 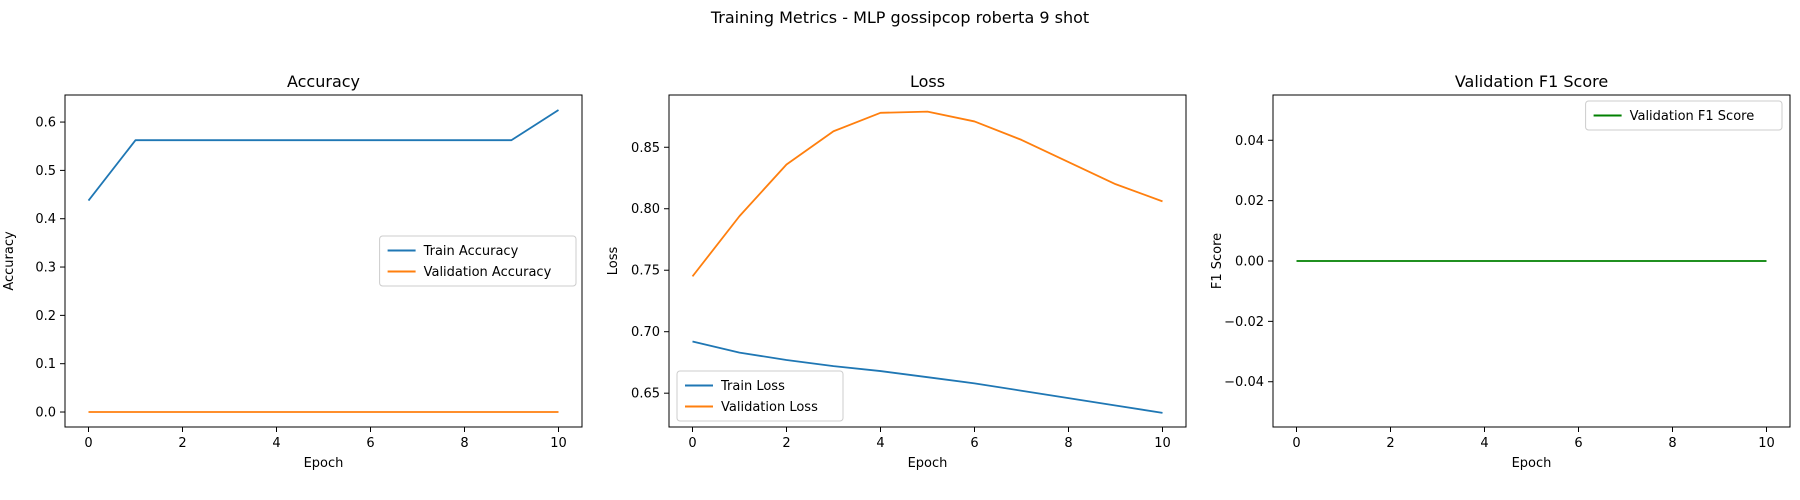 I want to click on y-tick-label: 0.1, so click(x=45, y=364).